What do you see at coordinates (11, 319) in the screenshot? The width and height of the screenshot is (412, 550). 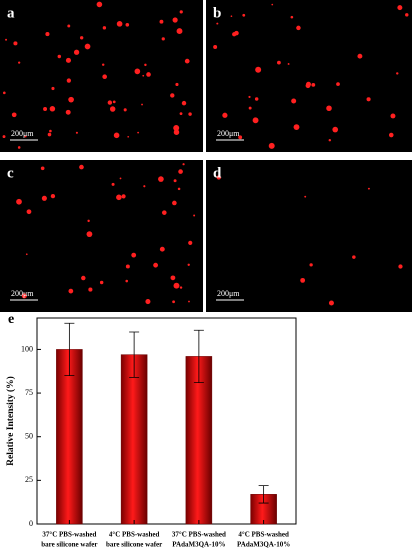 I see `panel-label: e` at bounding box center [11, 319].